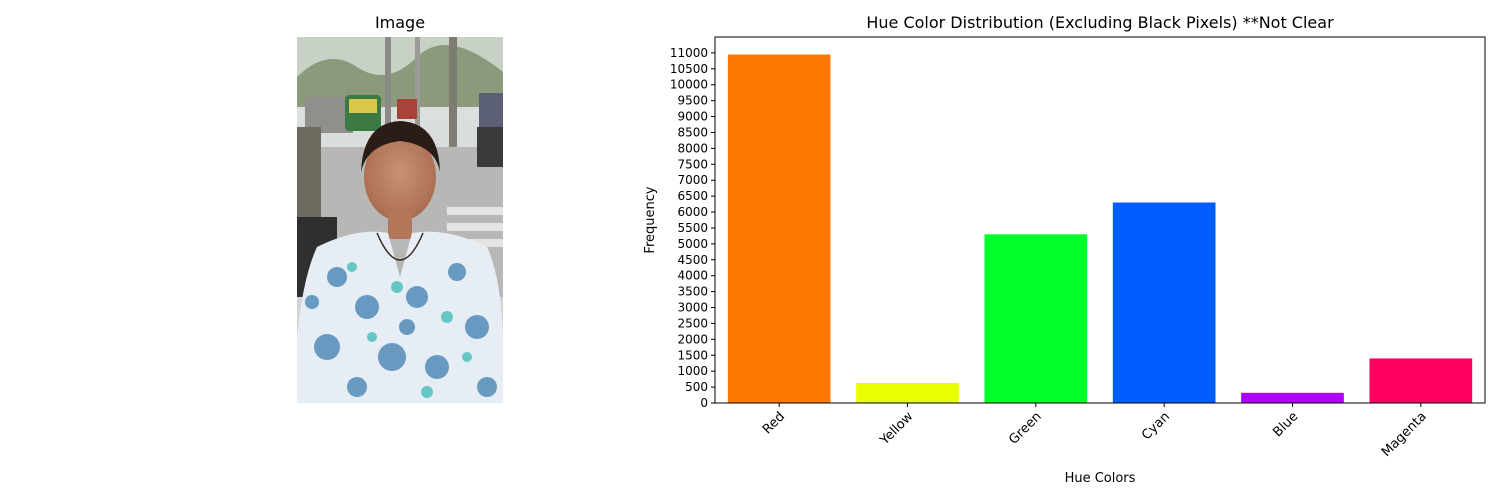 Image resolution: width=1500 pixels, height=500 pixels. What do you see at coordinates (897, 429) in the screenshot?
I see `x-tick-label-yellow: Yellow` at bounding box center [897, 429].